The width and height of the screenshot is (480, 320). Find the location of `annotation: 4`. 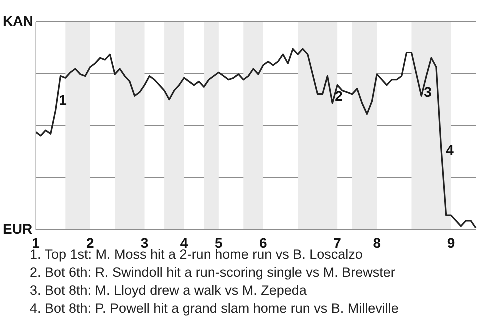

annotation: 4 is located at coordinates (450, 150).